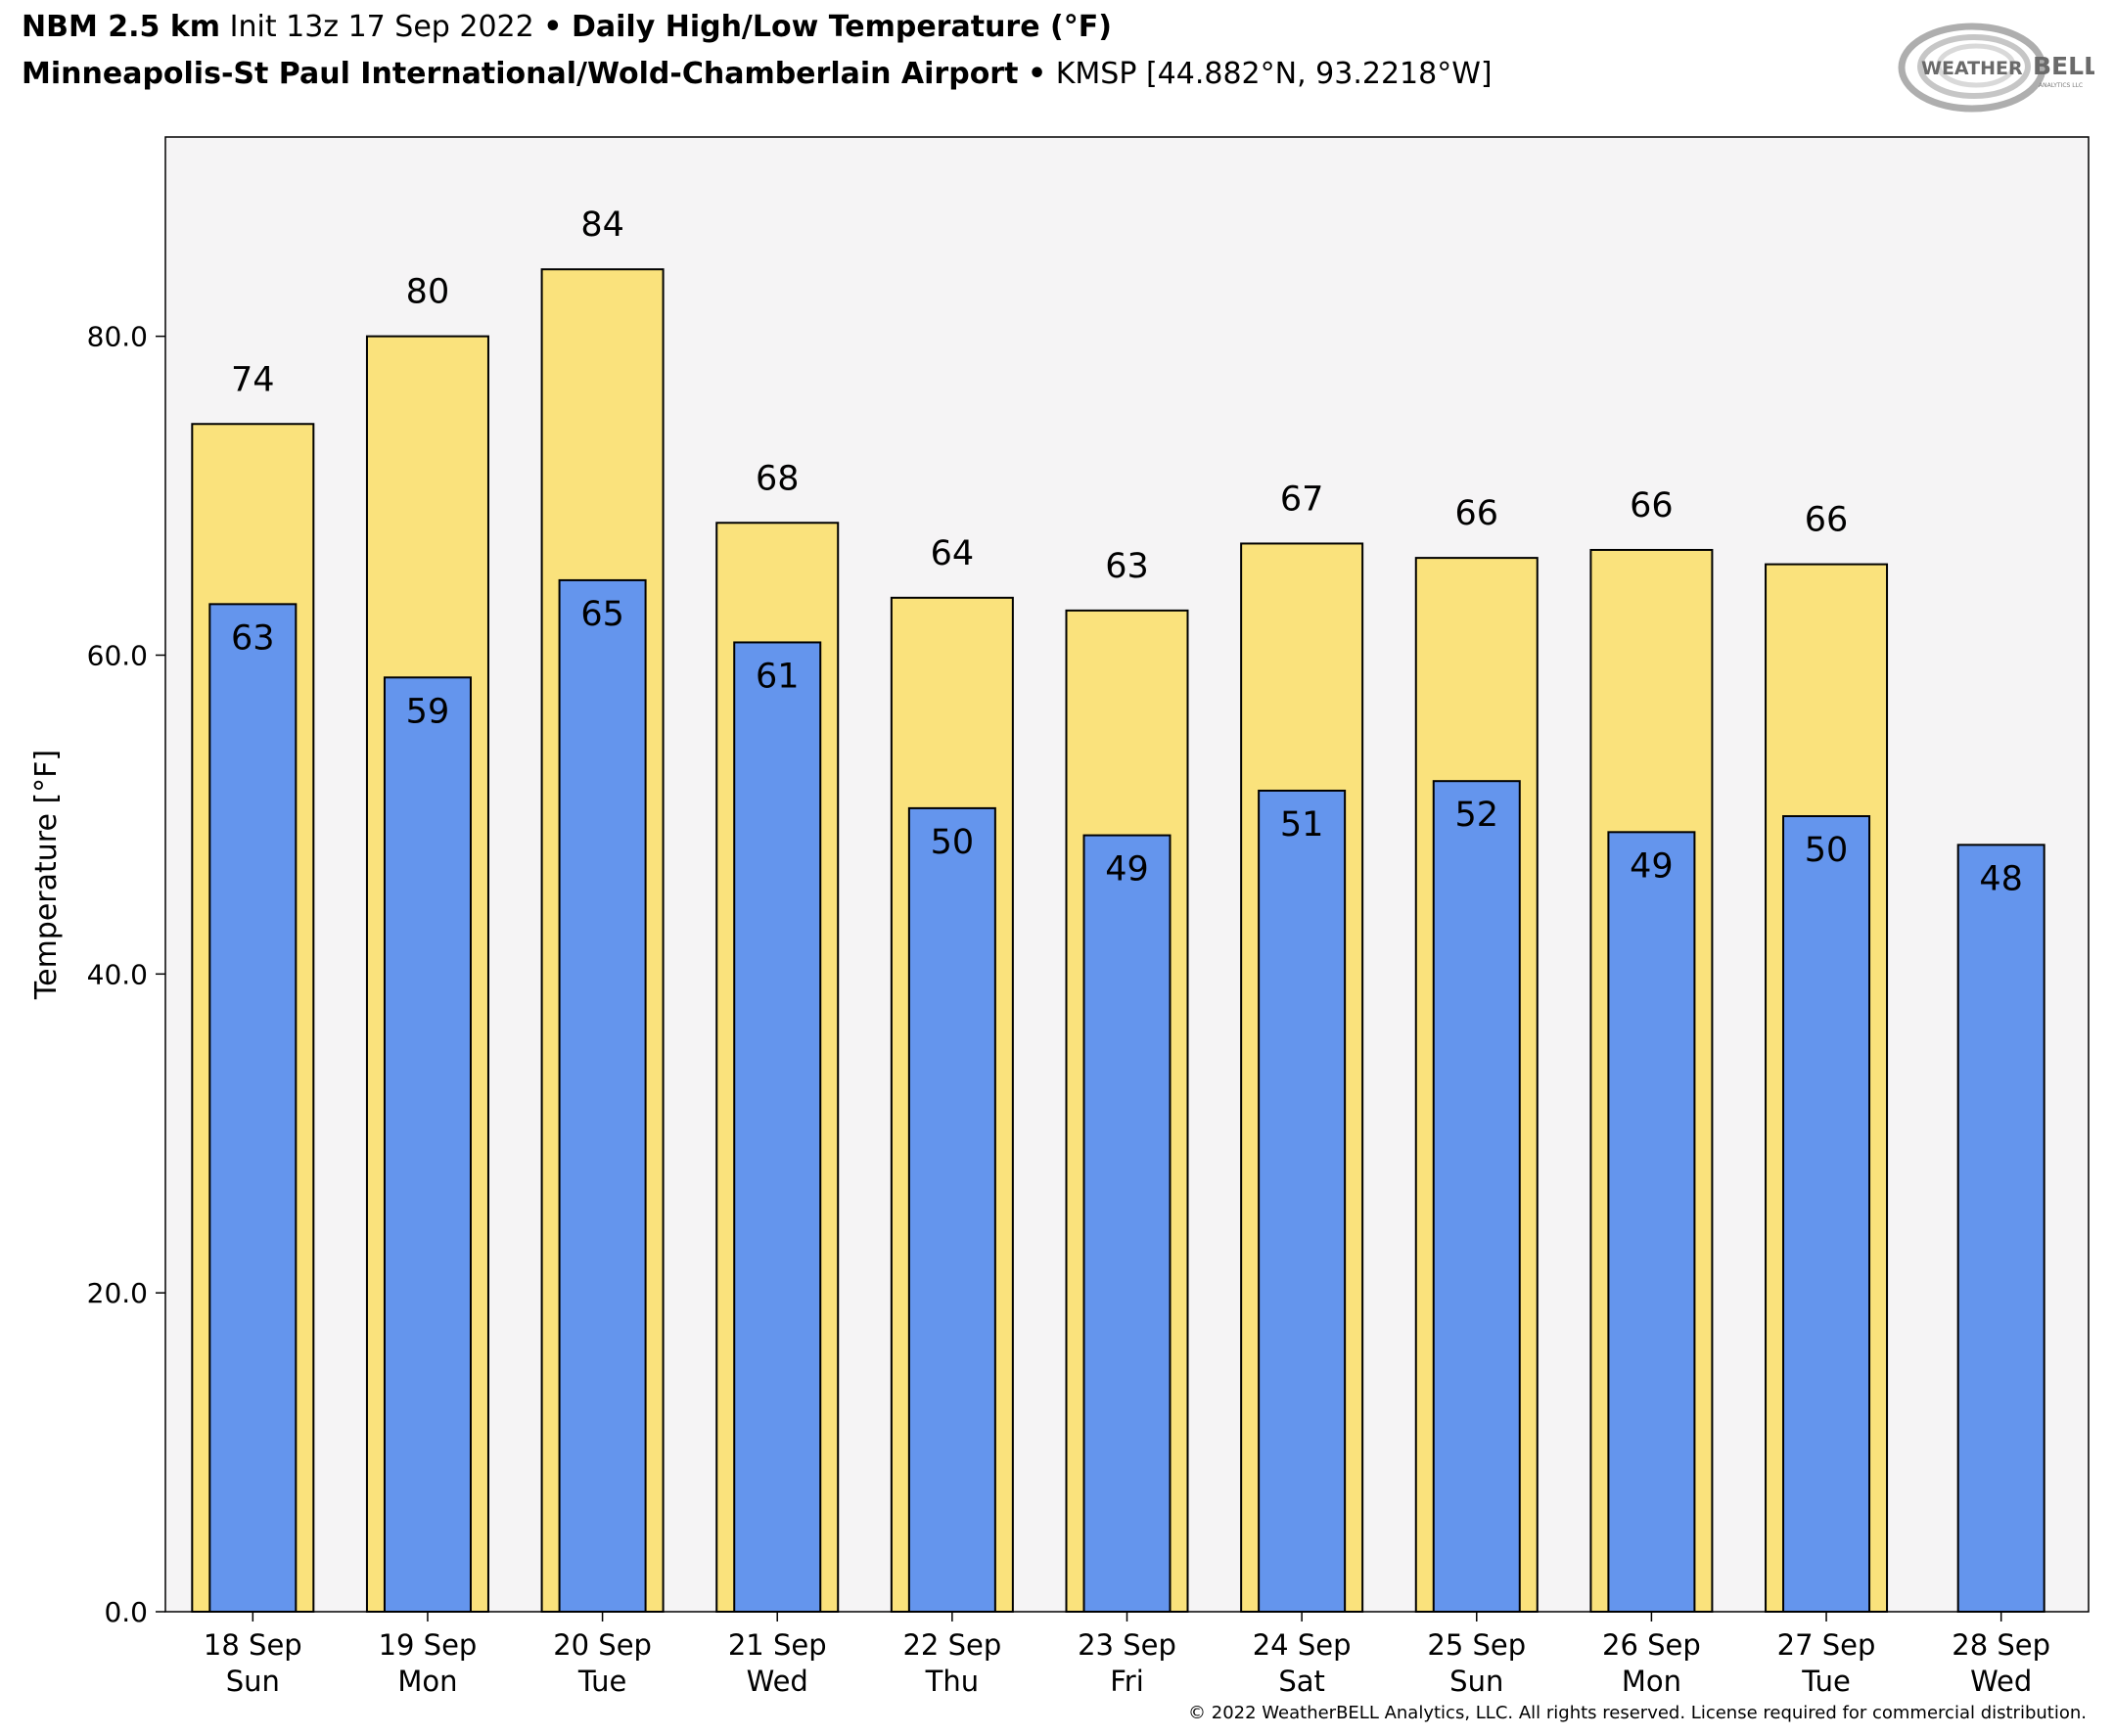 The height and width of the screenshot is (1736, 2114). Describe the element at coordinates (602, 614) in the screenshot. I see `low-temp-label: 65` at that location.